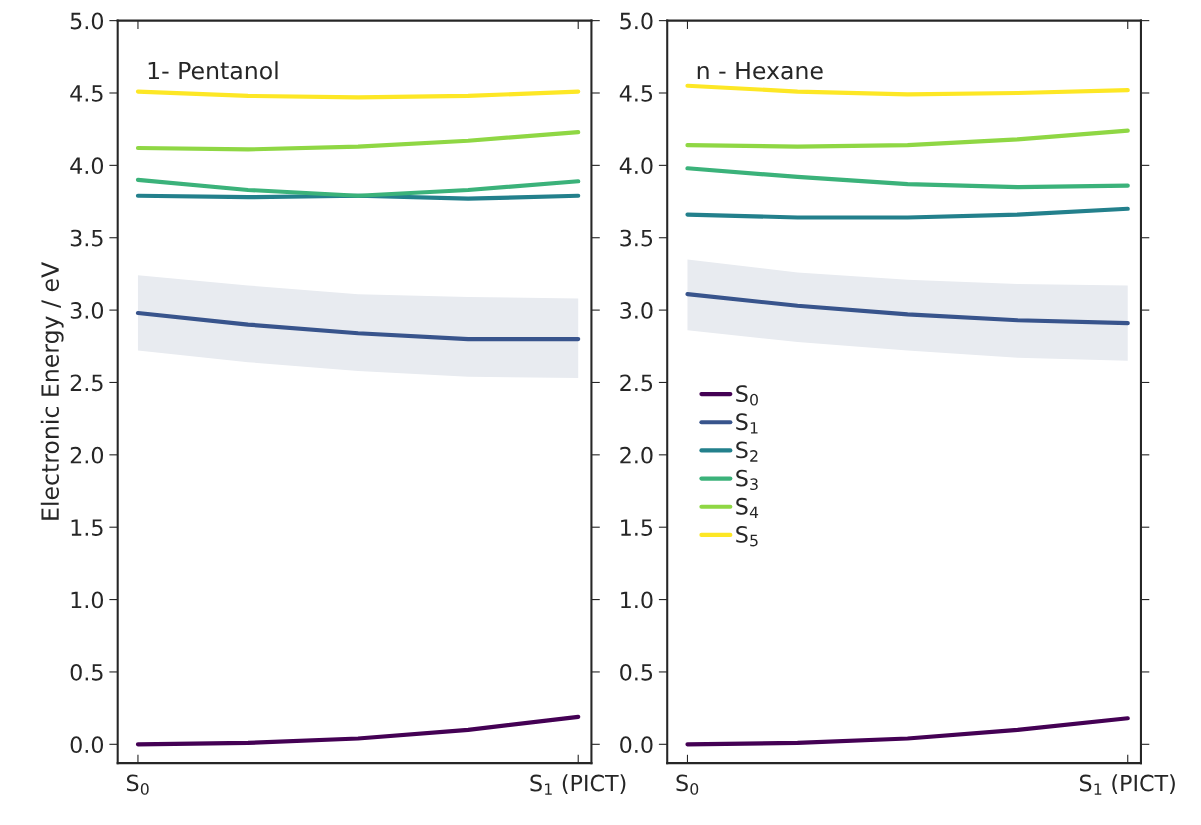  I want to click on annotation: n - Hexane, so click(760, 70).